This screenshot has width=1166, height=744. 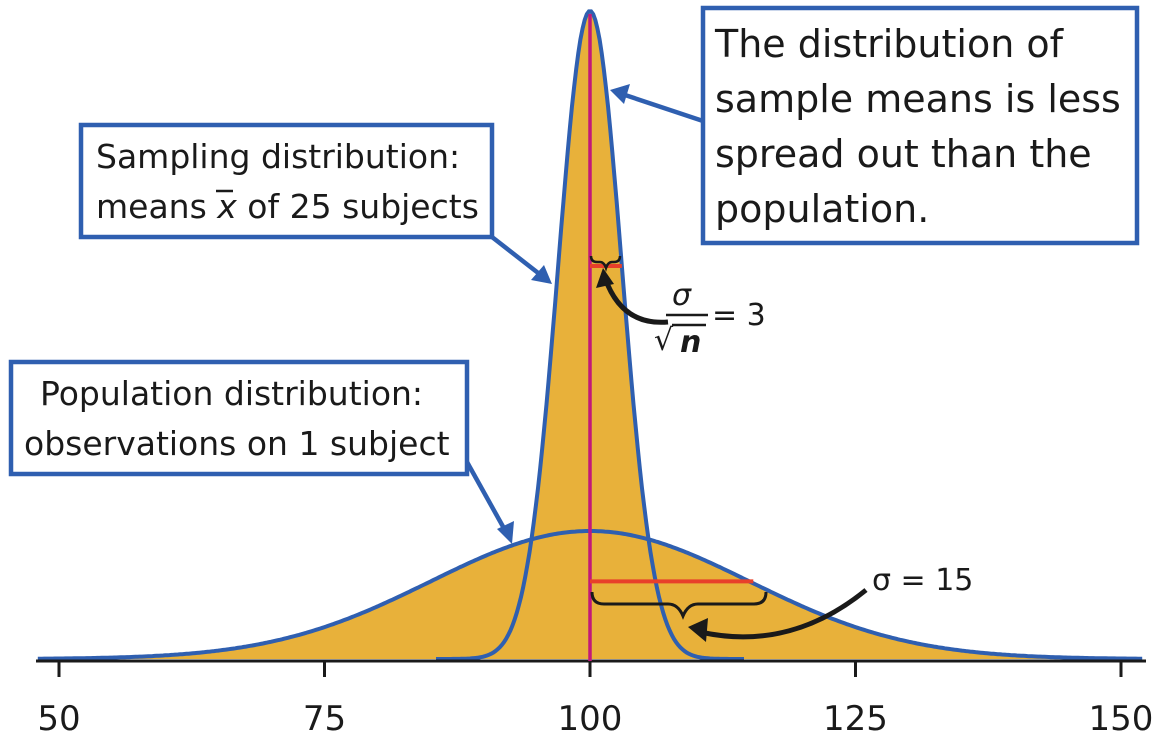 What do you see at coordinates (286, 181) in the screenshot?
I see `sampling-box` at bounding box center [286, 181].